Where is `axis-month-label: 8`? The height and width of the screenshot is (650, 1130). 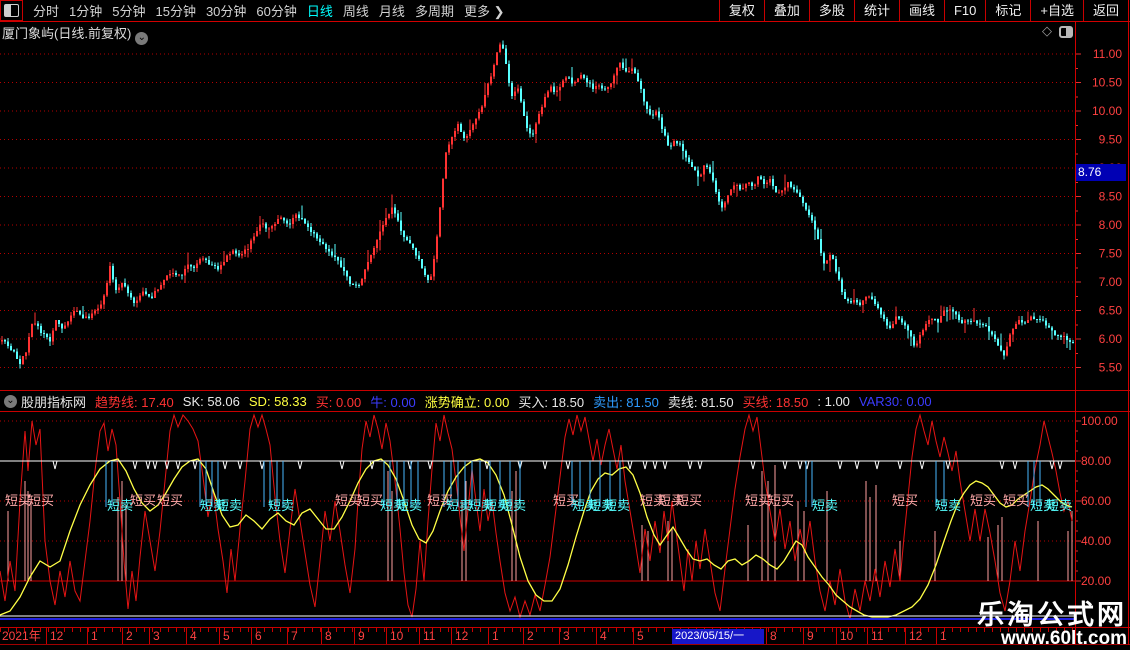 axis-month-label: 8 is located at coordinates (773, 636).